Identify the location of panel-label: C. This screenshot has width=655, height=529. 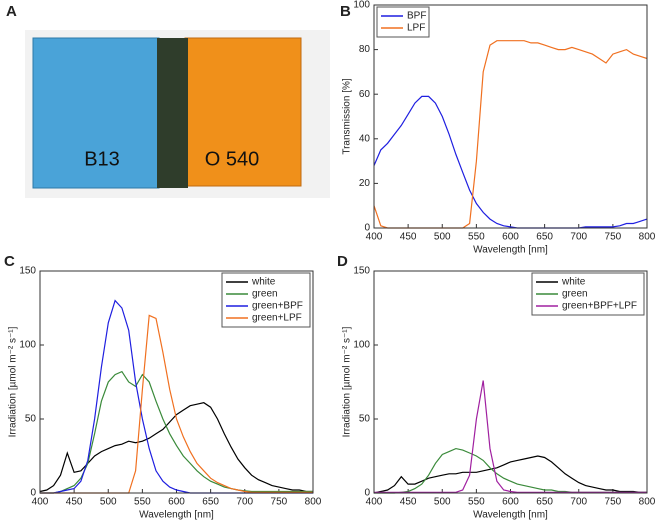
(9, 261).